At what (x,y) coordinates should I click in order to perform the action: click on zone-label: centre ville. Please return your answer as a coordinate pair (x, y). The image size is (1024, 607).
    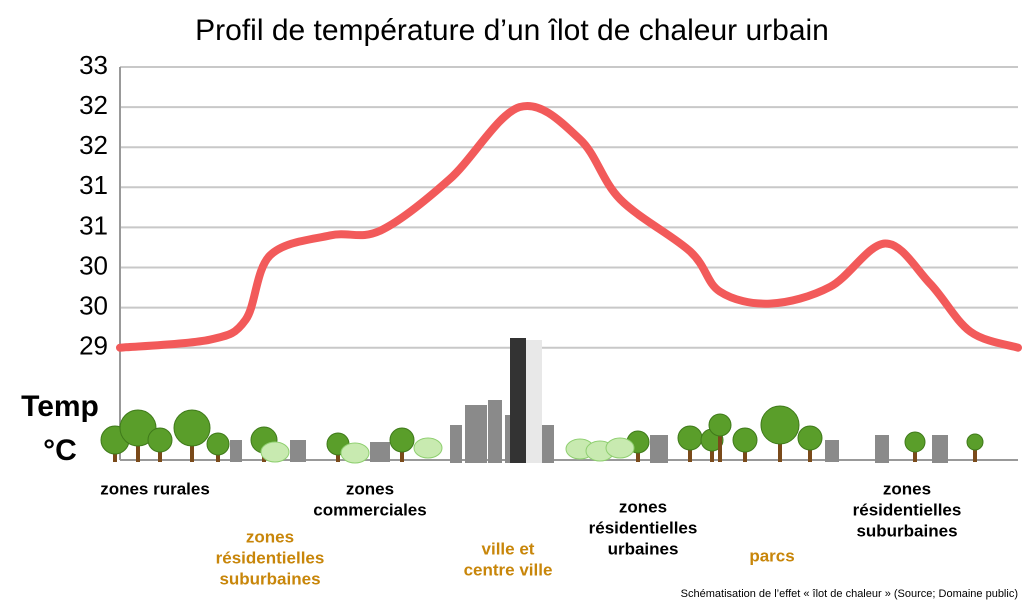
    Looking at the image, I should click on (508, 569).